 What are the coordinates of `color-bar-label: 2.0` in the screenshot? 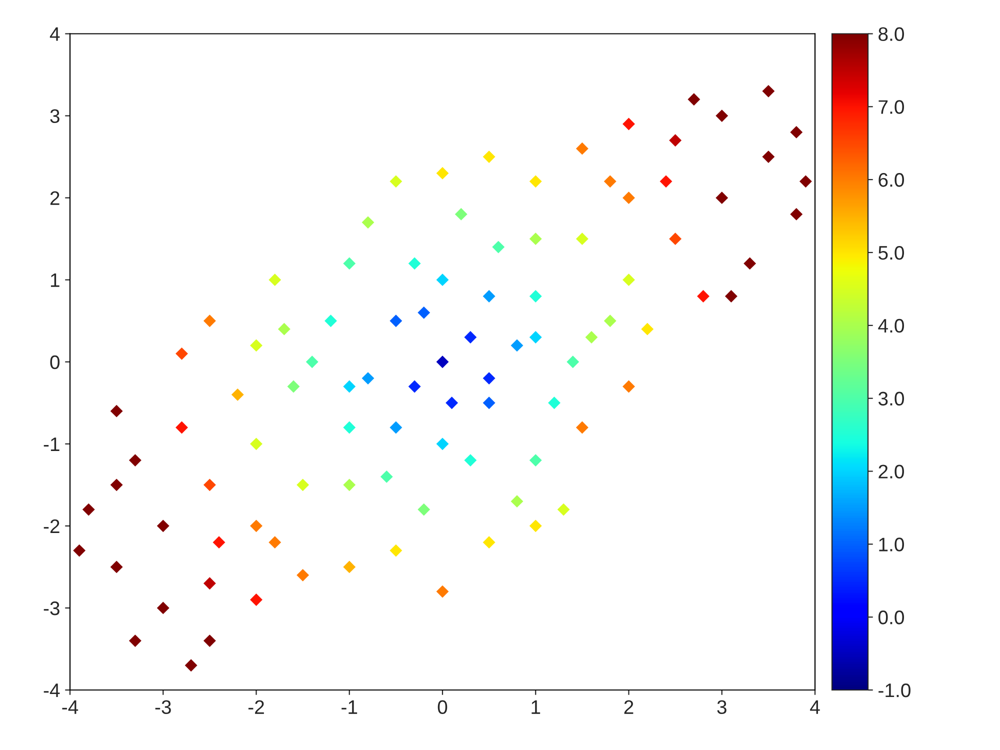 It's located at (891, 471).